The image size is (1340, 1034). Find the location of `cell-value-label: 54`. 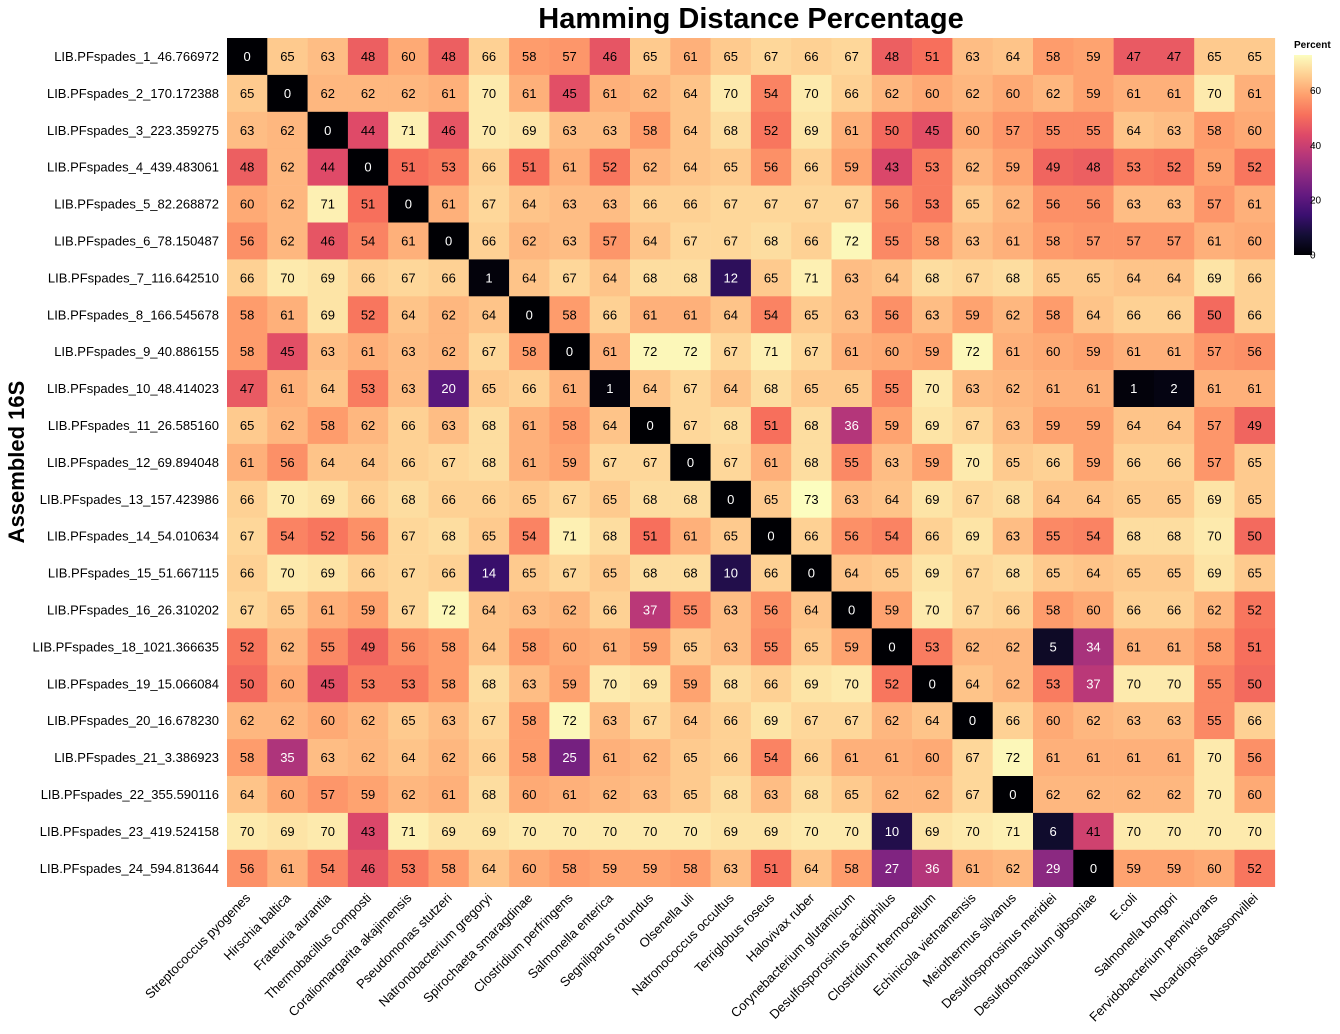

cell-value-label: 54 is located at coordinates (529, 536).